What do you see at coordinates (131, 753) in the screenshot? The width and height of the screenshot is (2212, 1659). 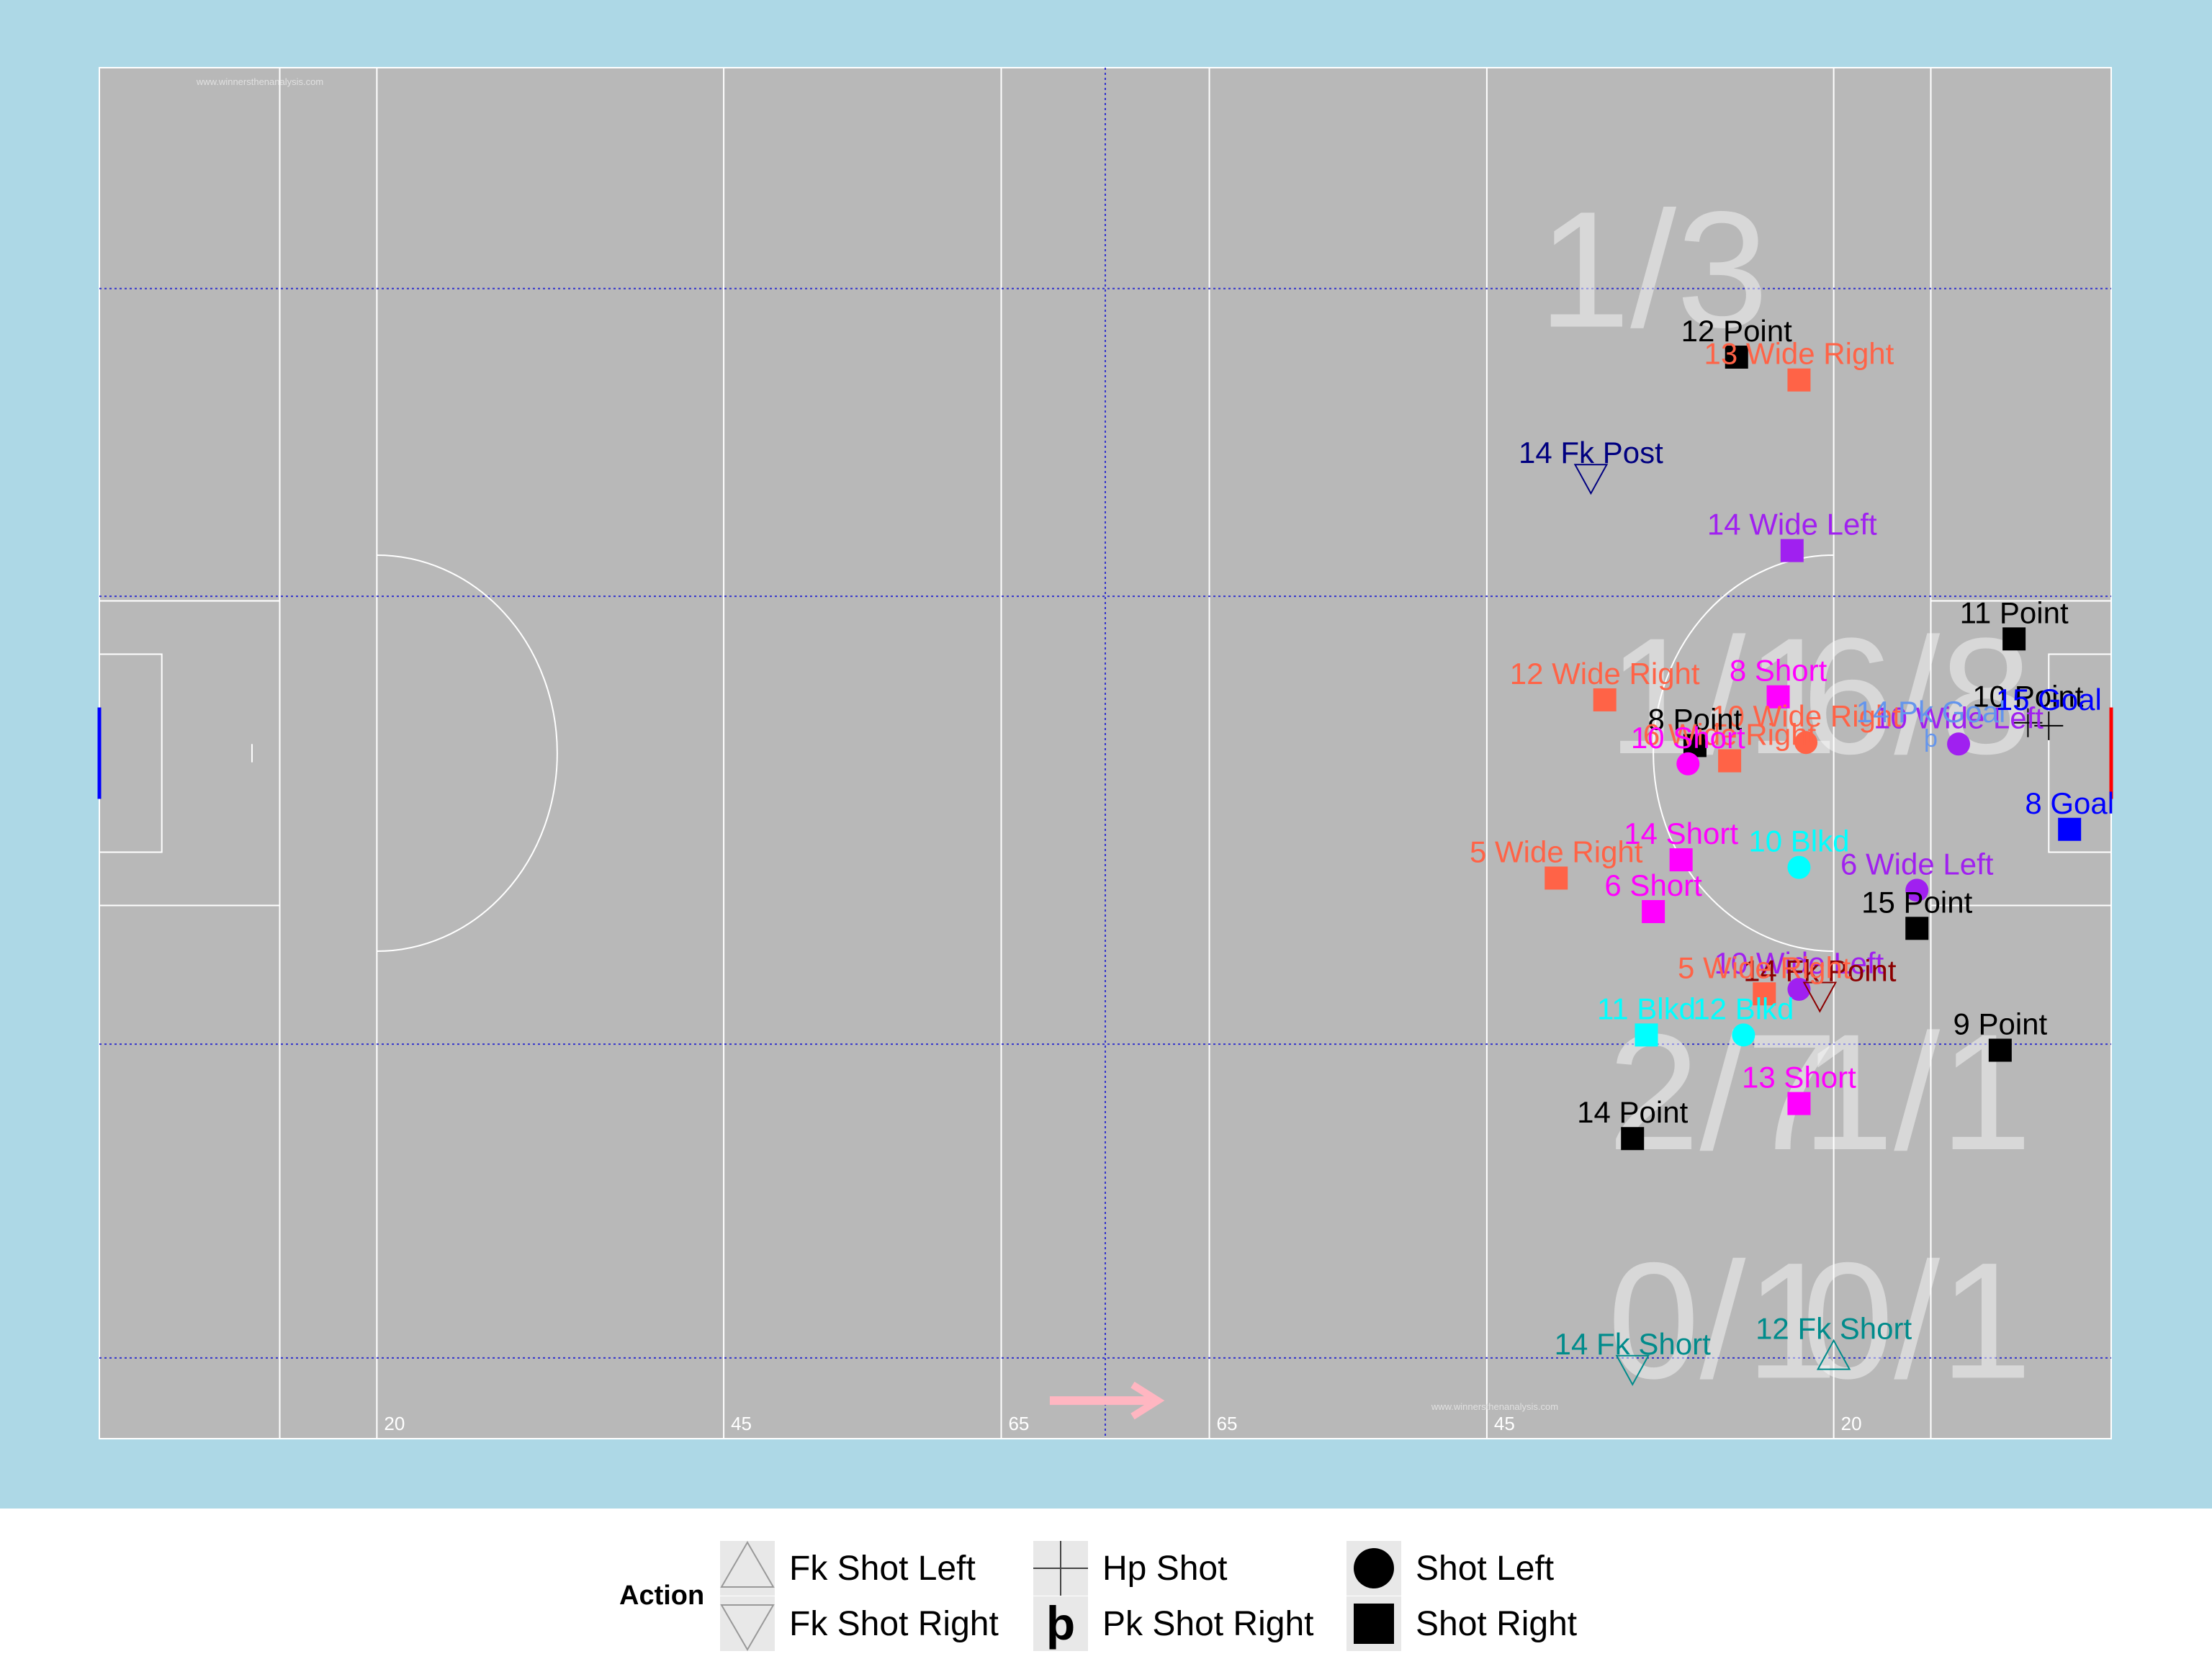 I see `small-rectangle-left` at bounding box center [131, 753].